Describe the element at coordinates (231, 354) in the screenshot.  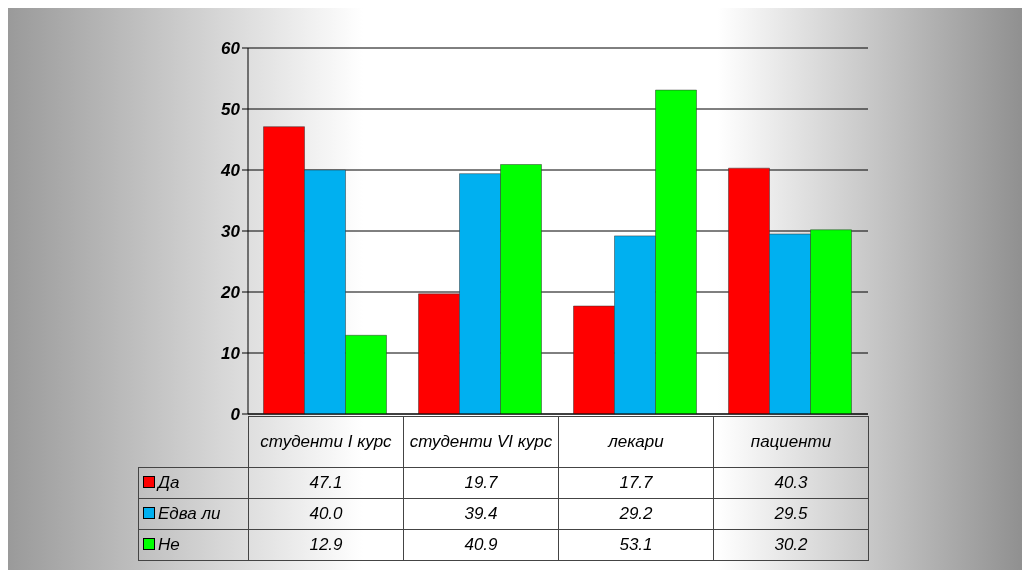
I see `y-tick-label: 10` at that location.